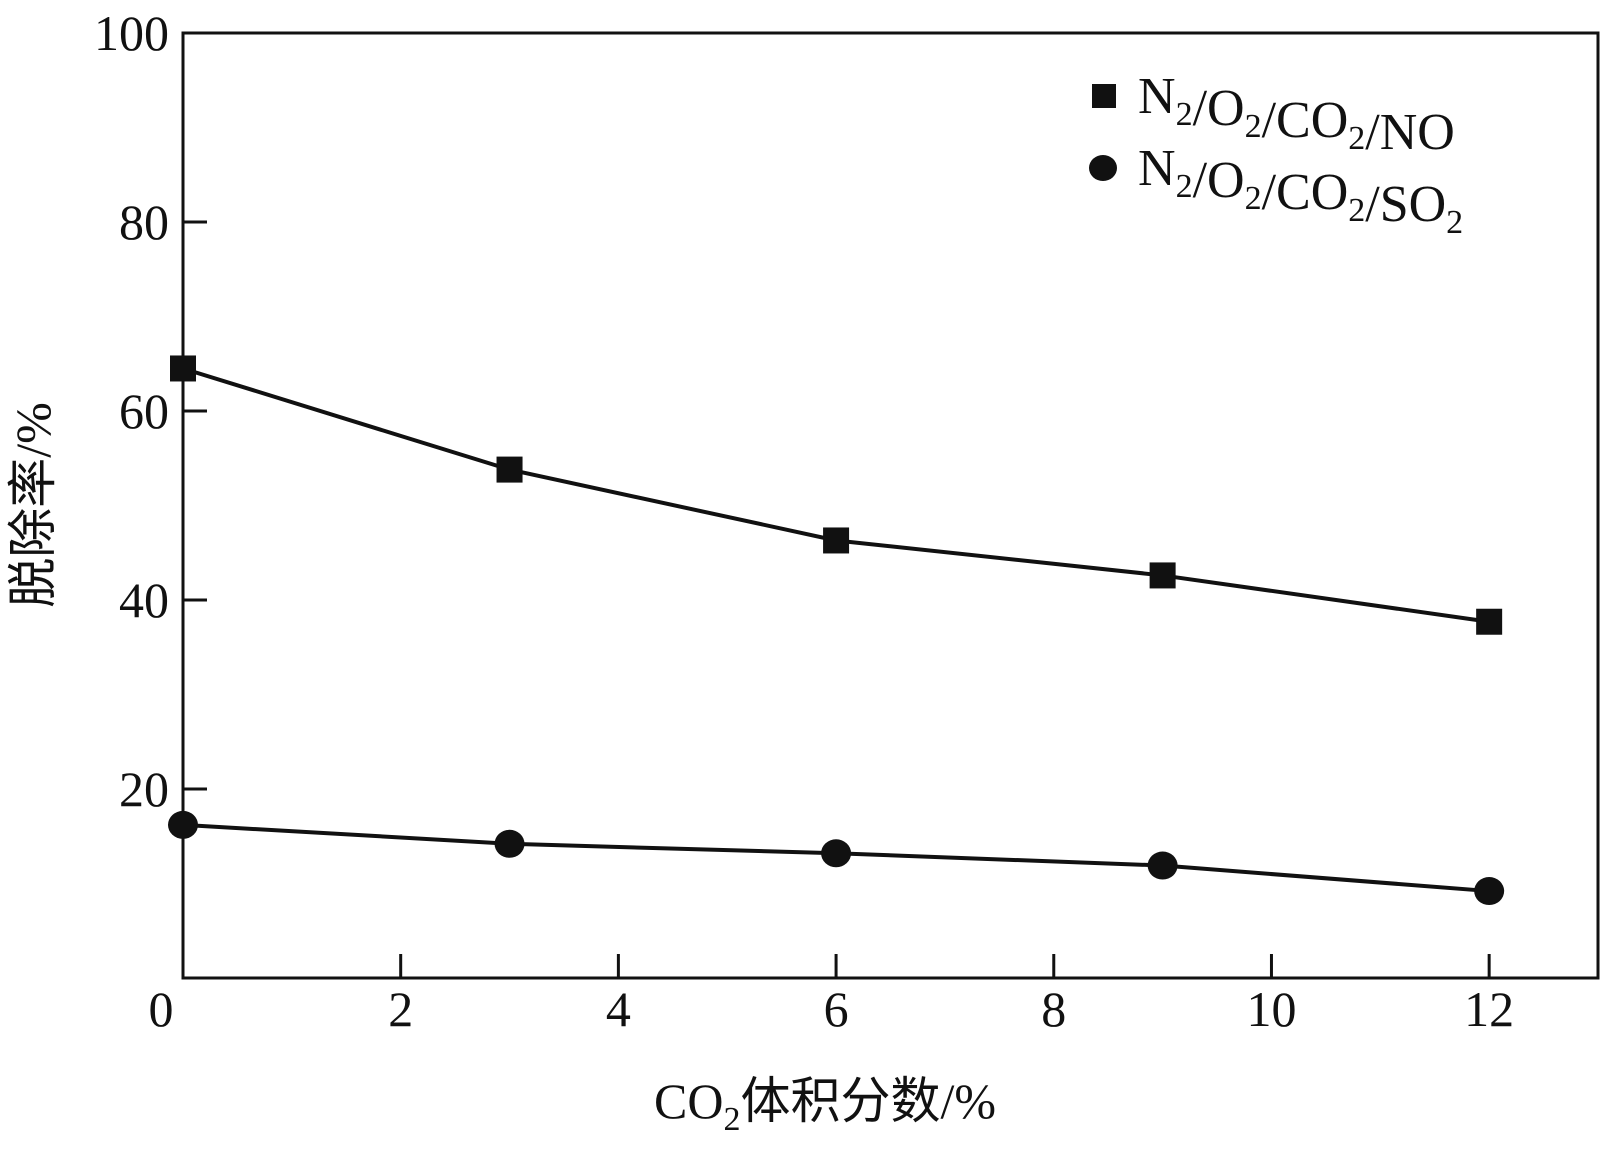 The width and height of the screenshot is (1604, 1154). I want to click on x-tick-label: 12, so click(1489, 1009).